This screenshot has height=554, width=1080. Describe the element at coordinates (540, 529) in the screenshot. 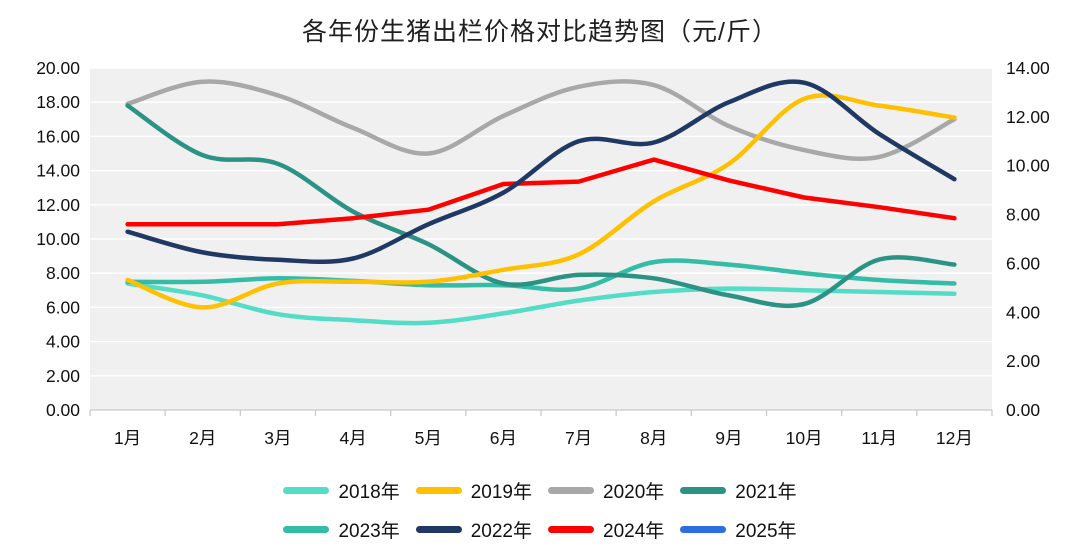

I see `legend-row-2: 2023年 2022年 2024年 2025年` at that location.